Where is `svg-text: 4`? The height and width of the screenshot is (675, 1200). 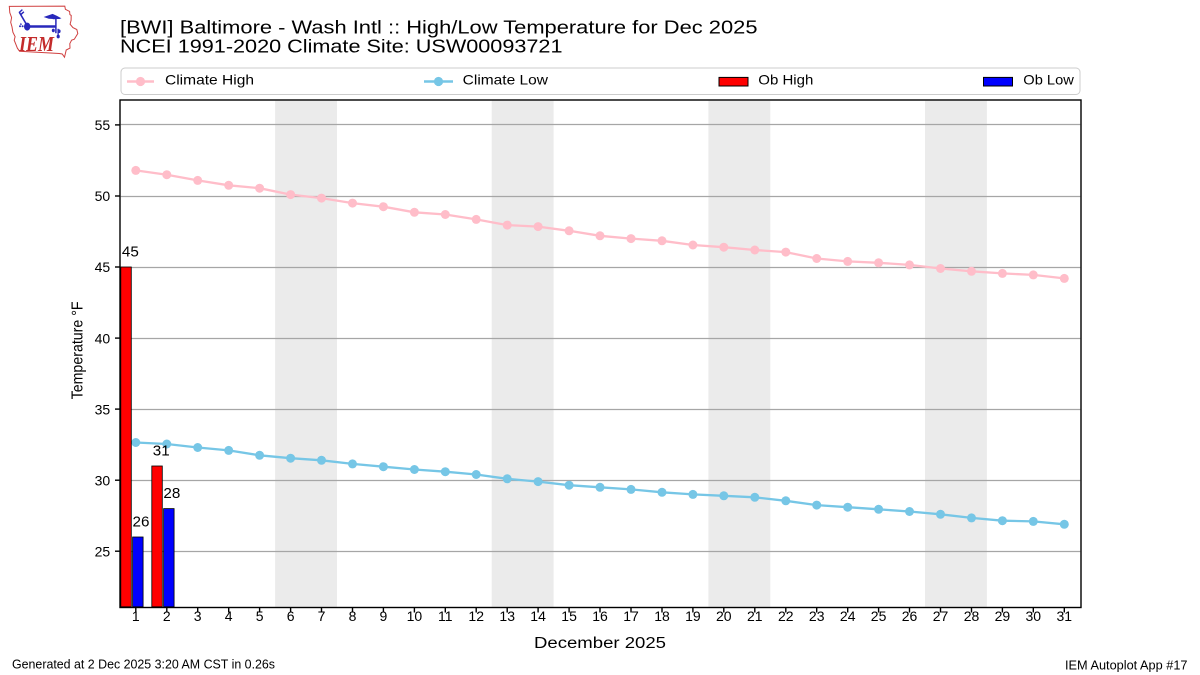 svg-text: 4 is located at coordinates (229, 616).